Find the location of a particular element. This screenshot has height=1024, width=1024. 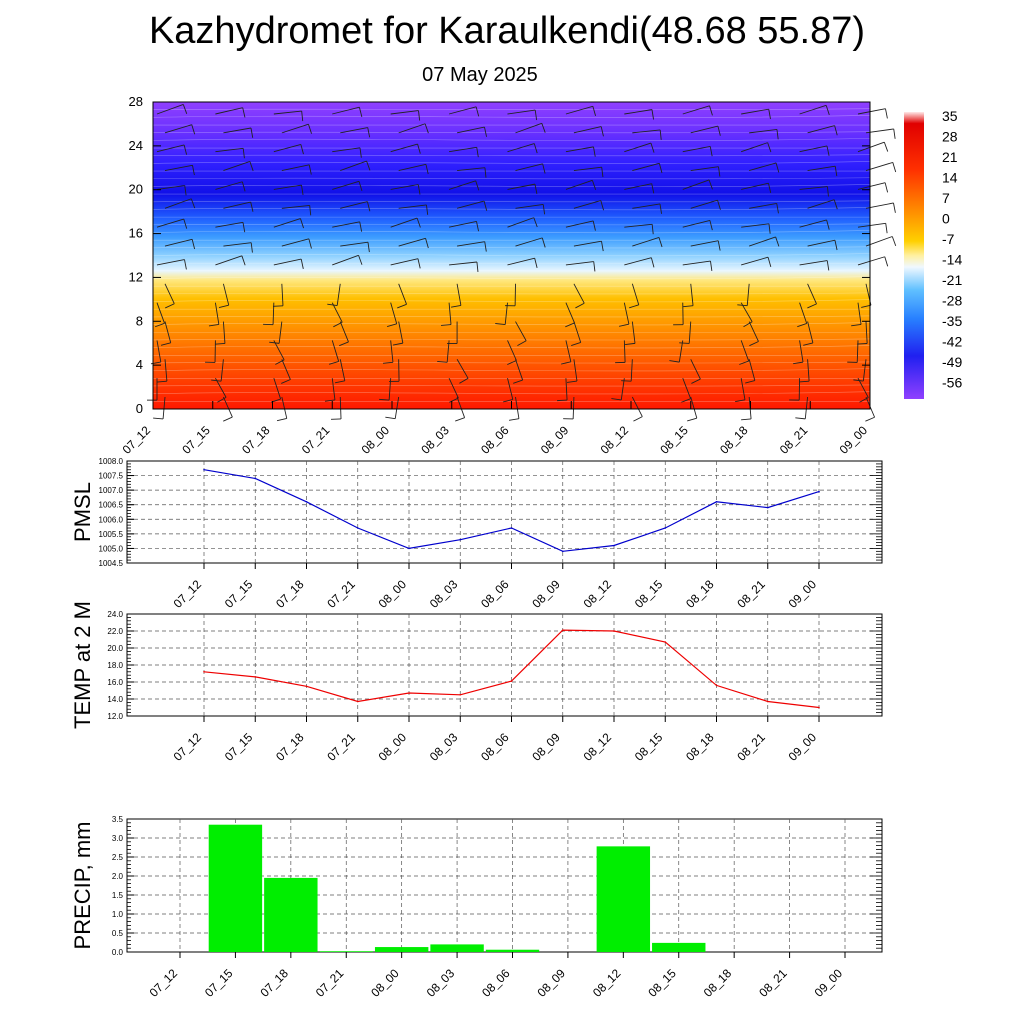

y-tick-label: 22.0 is located at coordinates (115, 631).